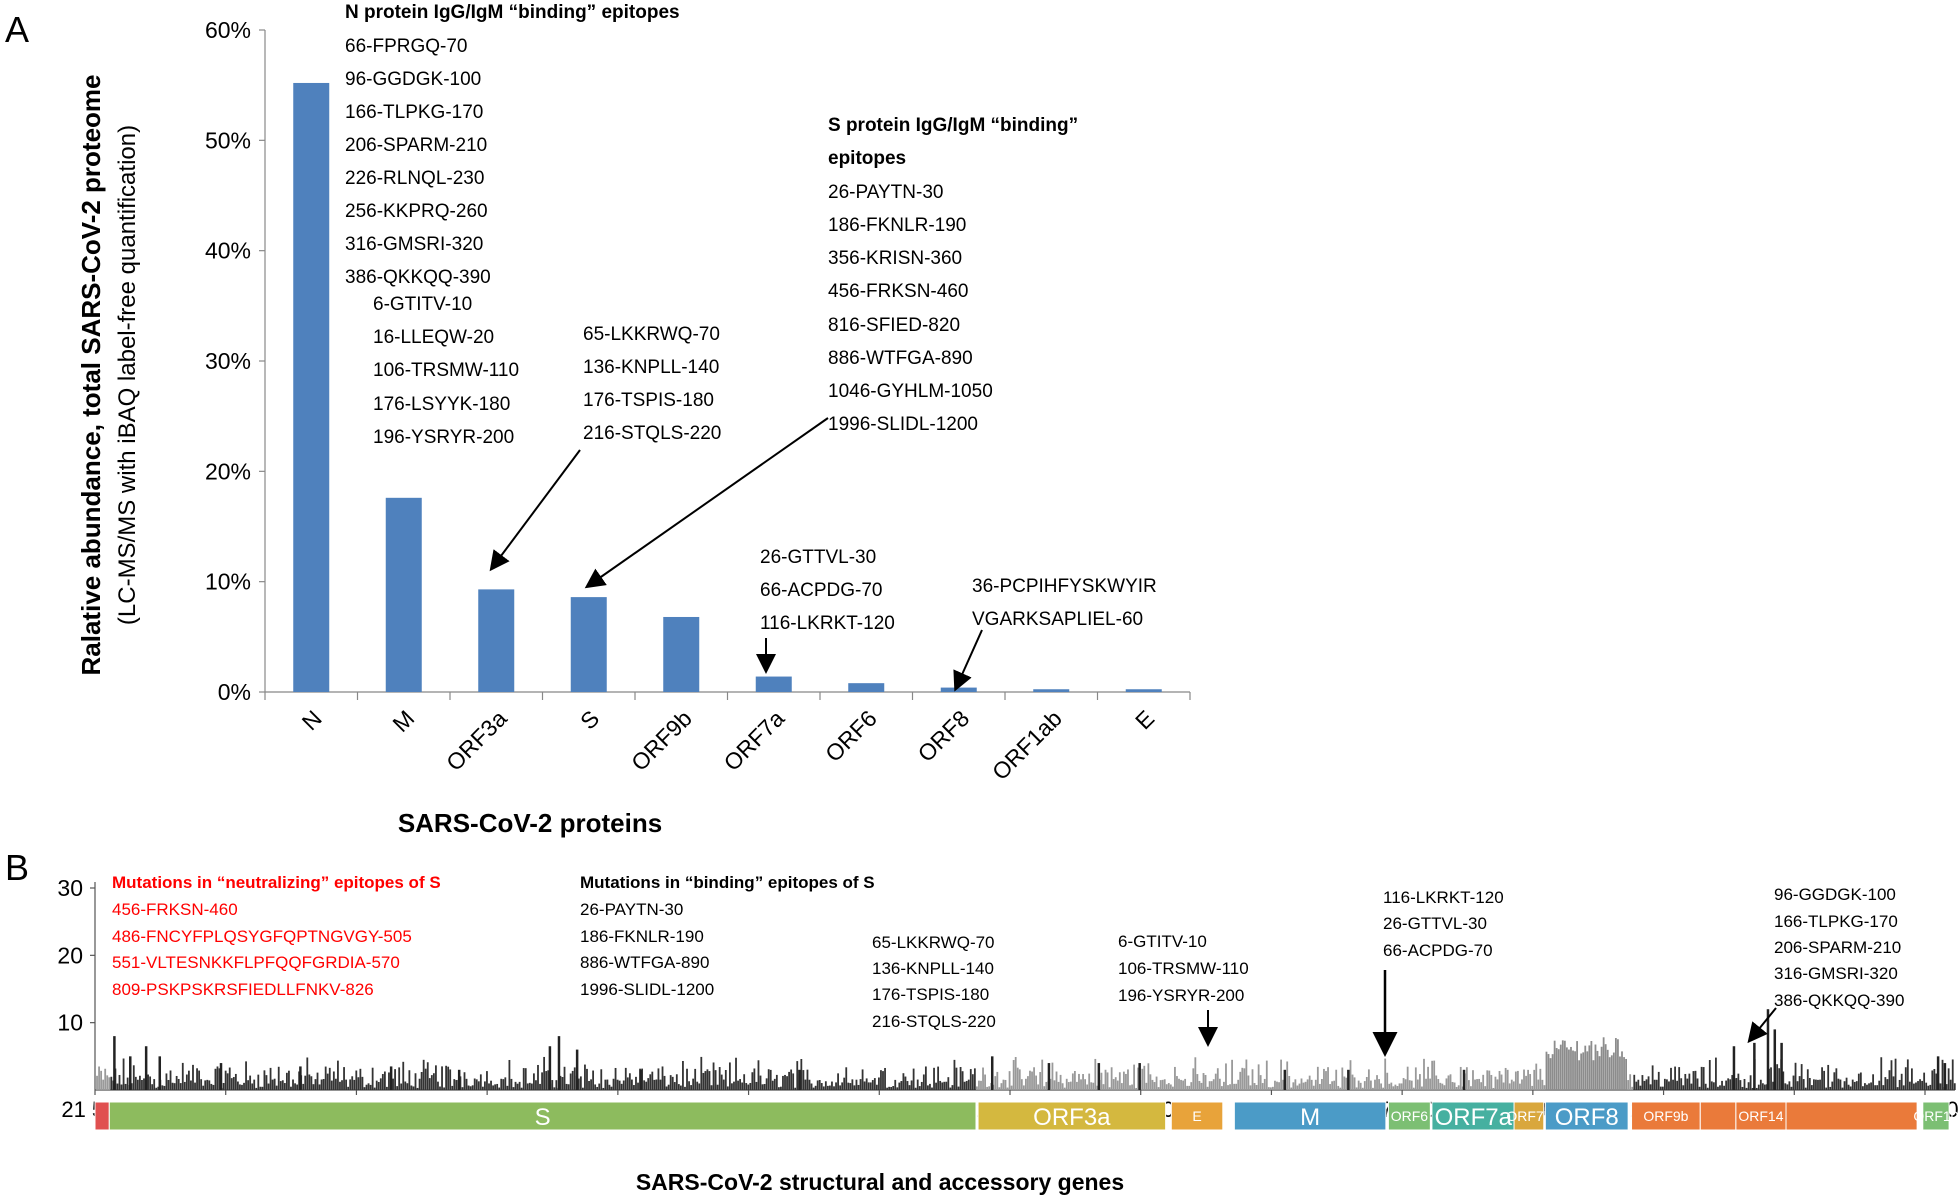 The height and width of the screenshot is (1200, 1960). I want to click on n-annotation-line: 96-GGDGK-100, so click(413, 79).